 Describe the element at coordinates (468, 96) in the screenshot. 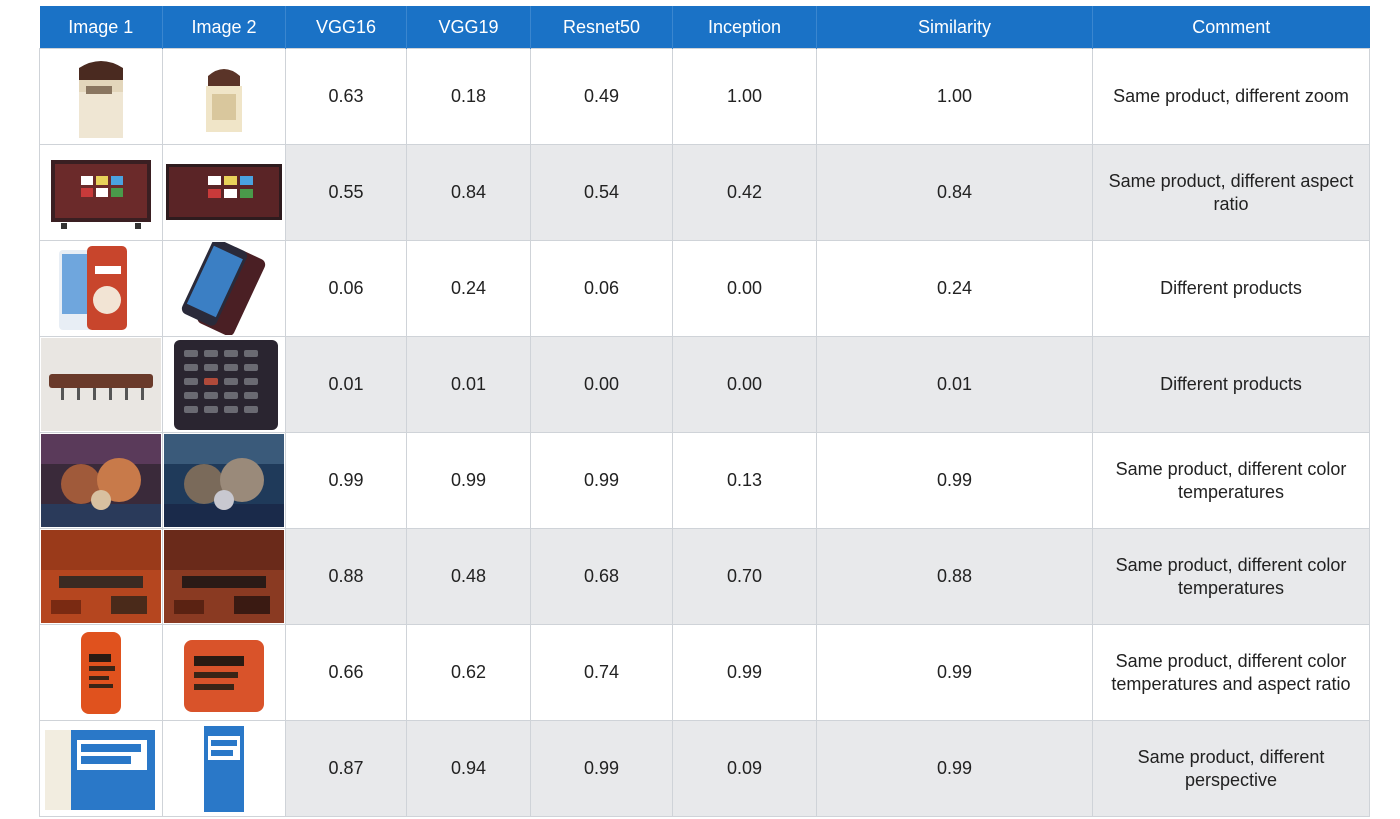

I see `vgg19-cell: 0.18` at that location.